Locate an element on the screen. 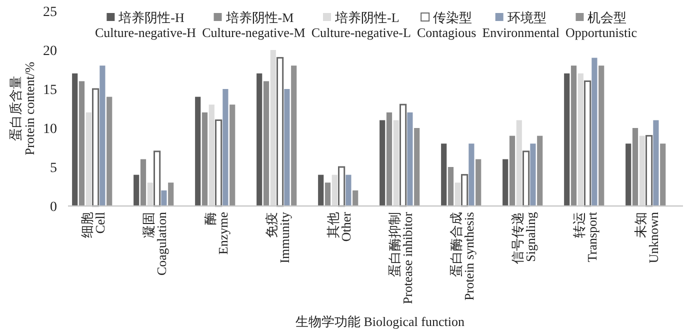  x-tick-label: 酶 Enzyme is located at coordinates (216, 233).